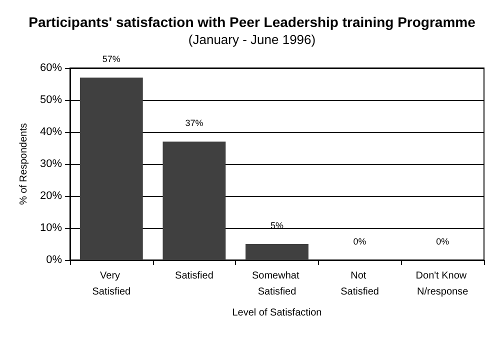 This screenshot has height=342, width=504. What do you see at coordinates (51, 164) in the screenshot?
I see `y-tick-label: 30%` at bounding box center [51, 164].